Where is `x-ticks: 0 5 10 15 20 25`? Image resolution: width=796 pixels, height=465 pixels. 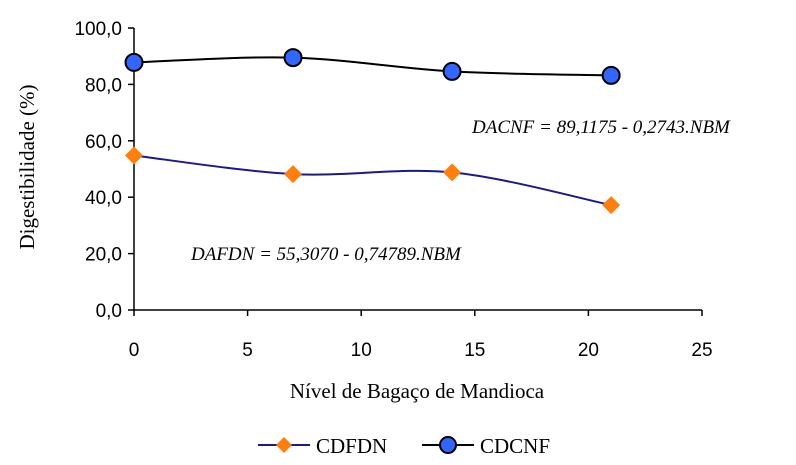
x-ticks: 0 5 10 15 20 25 is located at coordinates (421, 335).